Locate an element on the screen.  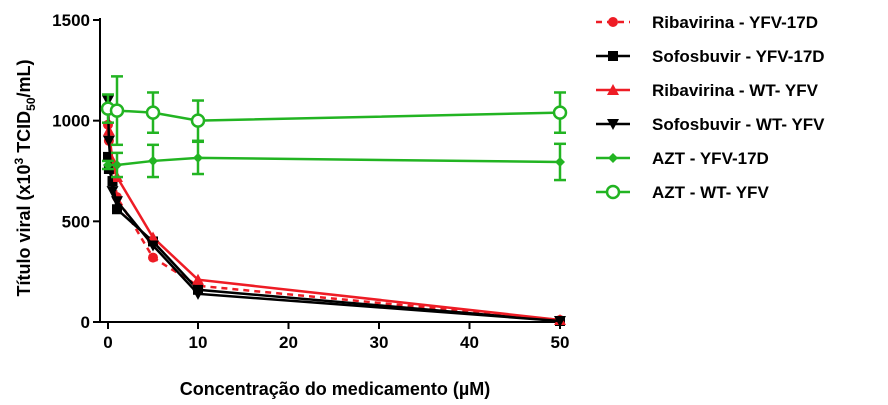
legend-item-1: Sofosbuvir - YFV-17D is located at coordinates (710, 56).